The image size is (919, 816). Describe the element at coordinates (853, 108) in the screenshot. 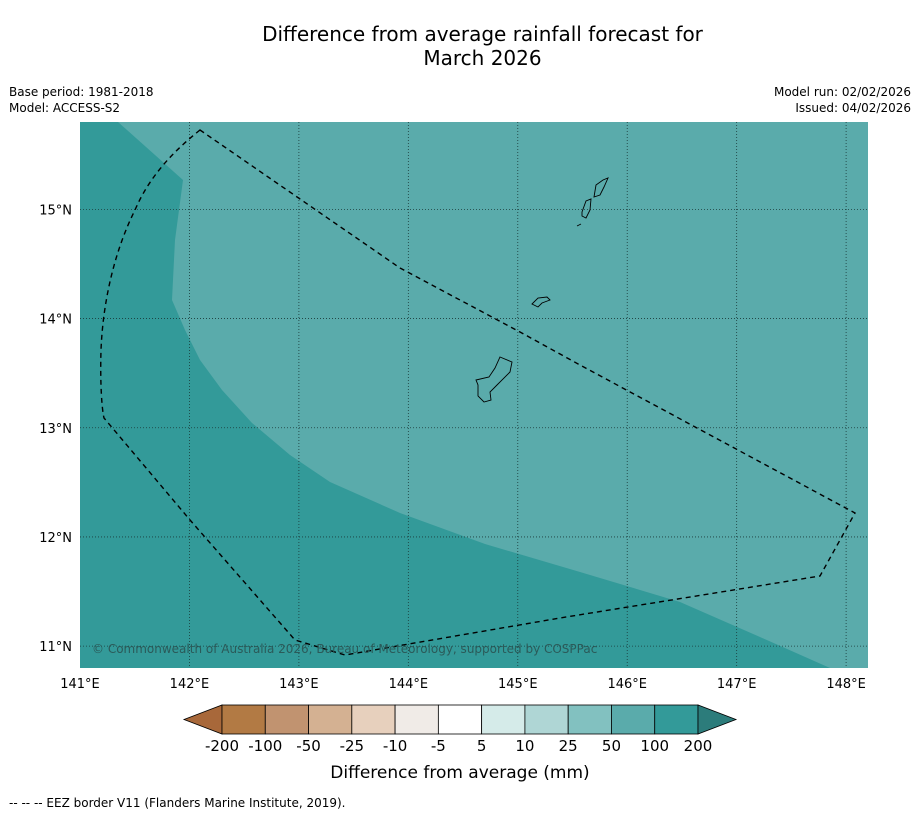

I see `issued-text: Issued: 04/02/2026` at that location.